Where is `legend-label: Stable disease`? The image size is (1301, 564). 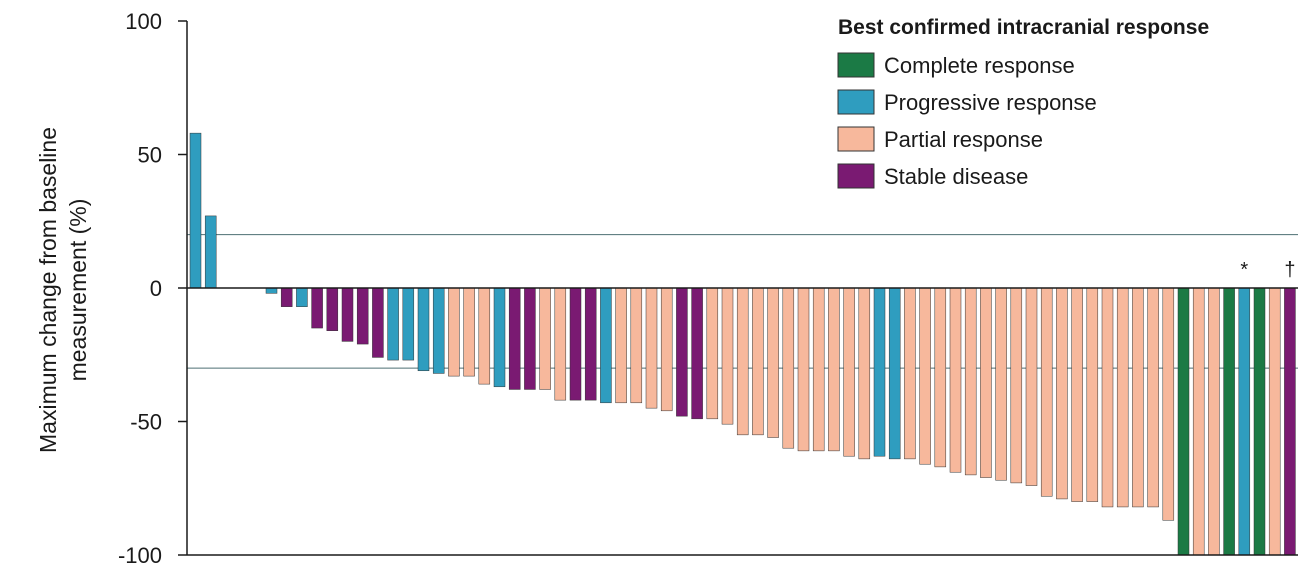
legend-label: Stable disease is located at coordinates (956, 176).